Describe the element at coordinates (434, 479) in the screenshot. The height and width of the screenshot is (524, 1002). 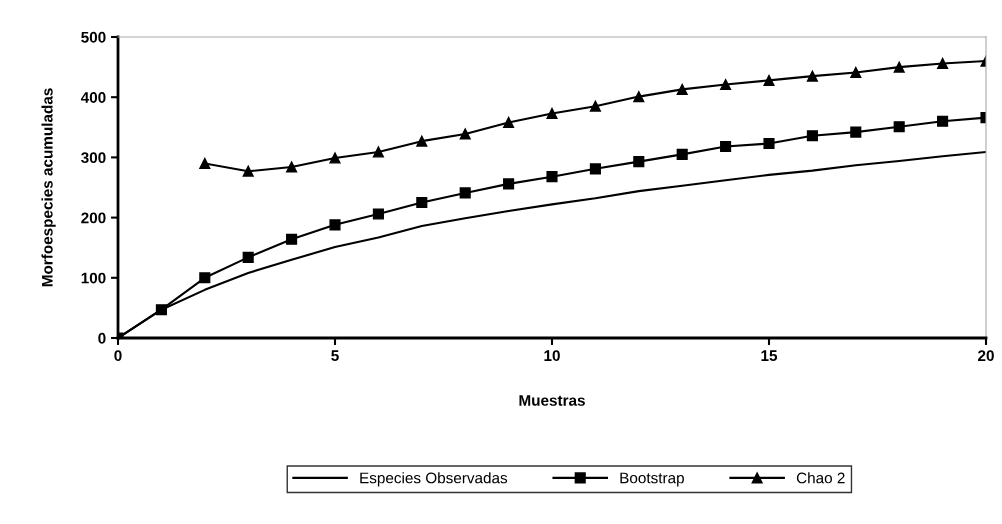
I see `legend-label: Especies Observadas` at that location.